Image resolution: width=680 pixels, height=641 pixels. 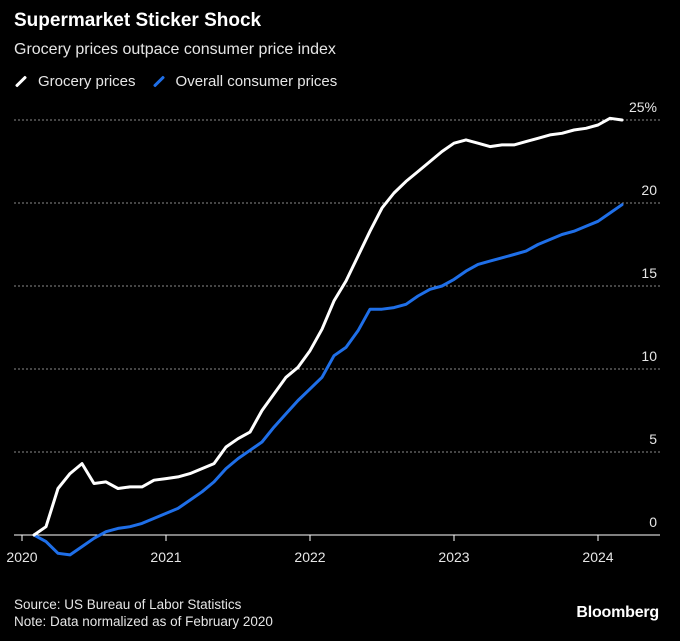 What do you see at coordinates (165, 557) in the screenshot?
I see `x-tick-label: 2021` at bounding box center [165, 557].